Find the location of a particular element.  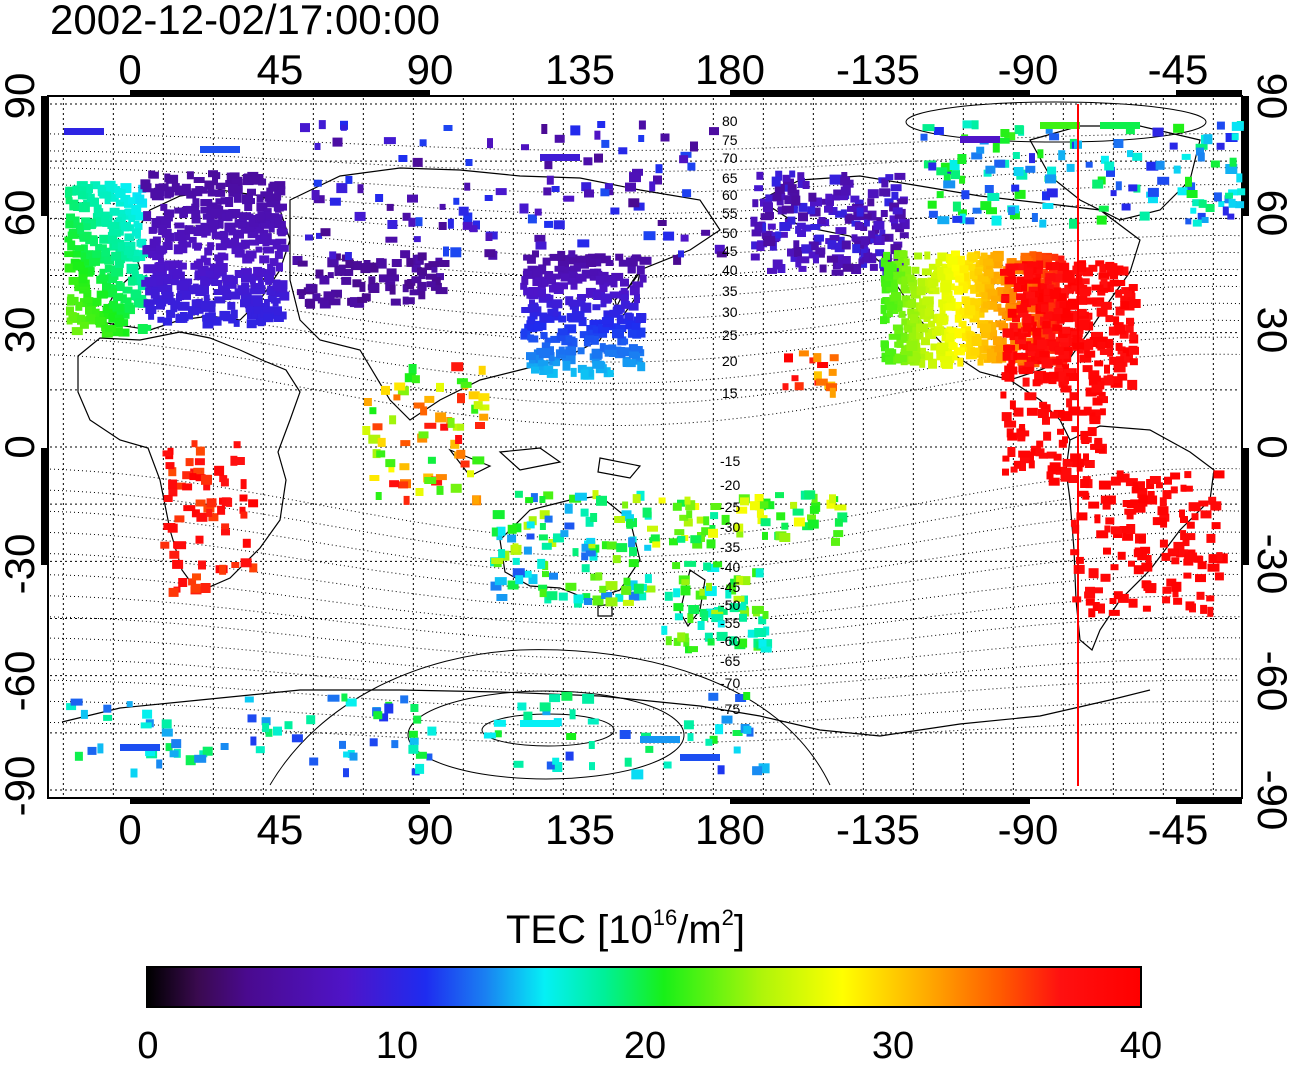

contour-label: 80 is located at coordinates (730, 121).